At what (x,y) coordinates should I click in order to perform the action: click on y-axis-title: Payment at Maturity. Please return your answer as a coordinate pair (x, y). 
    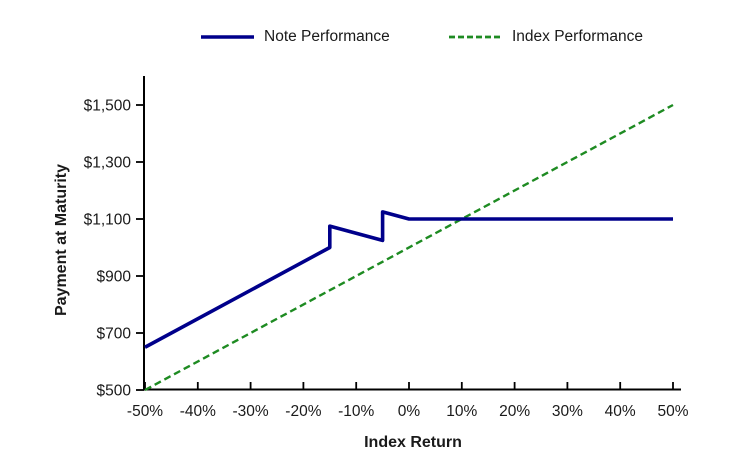
    Looking at the image, I should click on (61, 240).